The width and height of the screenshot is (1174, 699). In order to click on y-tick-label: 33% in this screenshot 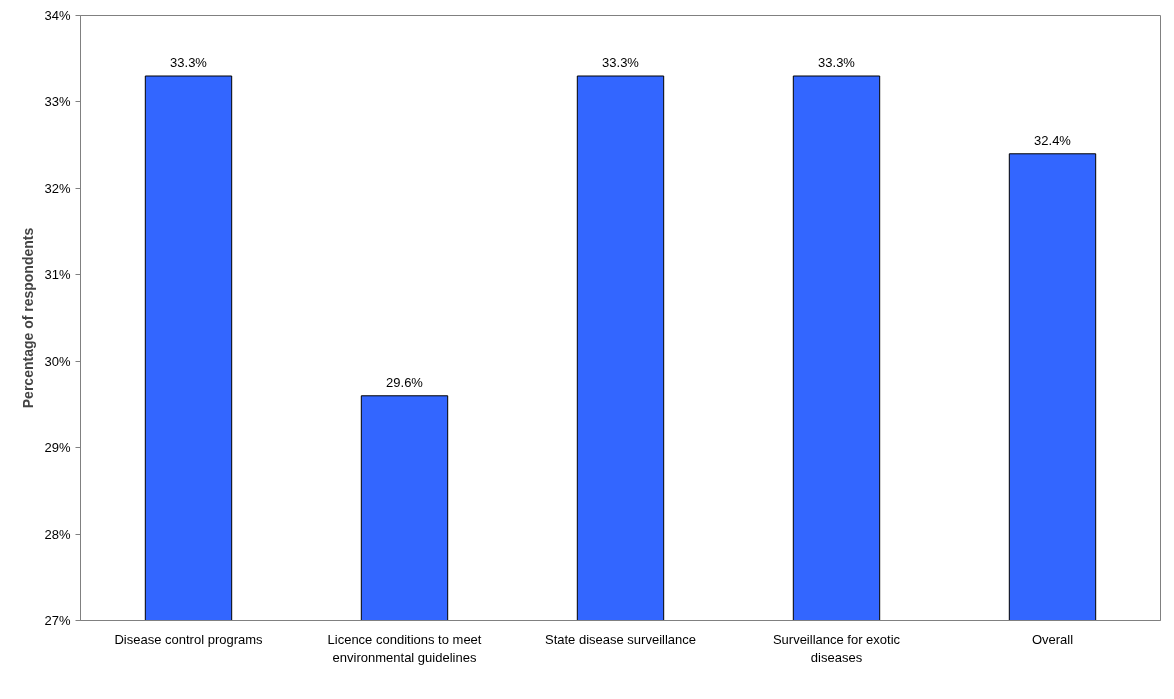, I will do `click(57, 102)`.